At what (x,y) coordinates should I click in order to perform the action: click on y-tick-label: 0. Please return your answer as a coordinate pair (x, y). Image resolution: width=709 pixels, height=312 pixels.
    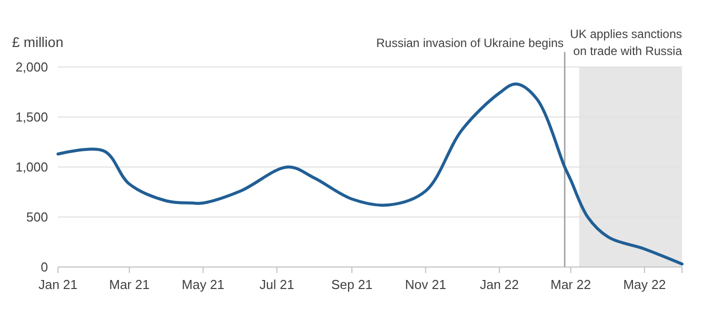
    Looking at the image, I should click on (44, 267).